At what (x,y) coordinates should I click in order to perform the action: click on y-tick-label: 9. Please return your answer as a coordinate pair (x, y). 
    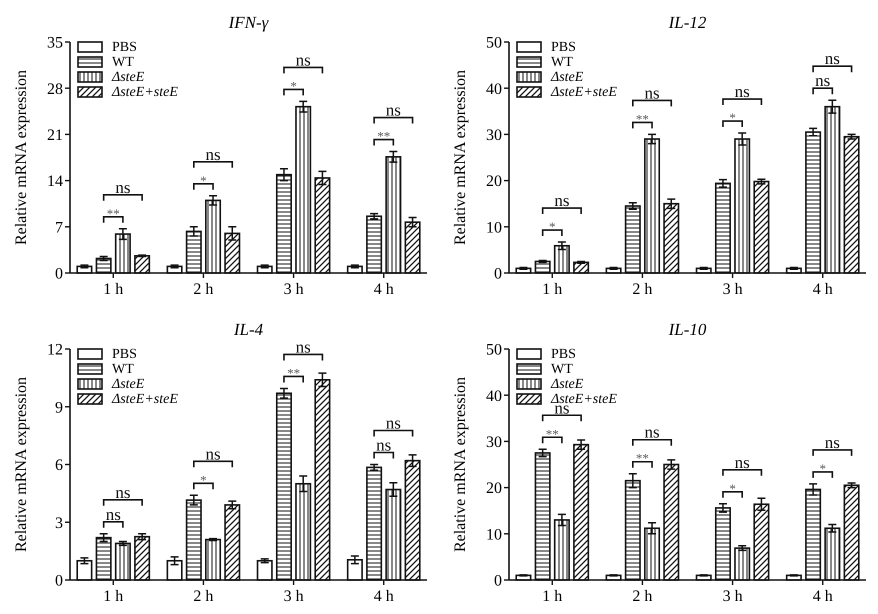
    Looking at the image, I should click on (59, 407).